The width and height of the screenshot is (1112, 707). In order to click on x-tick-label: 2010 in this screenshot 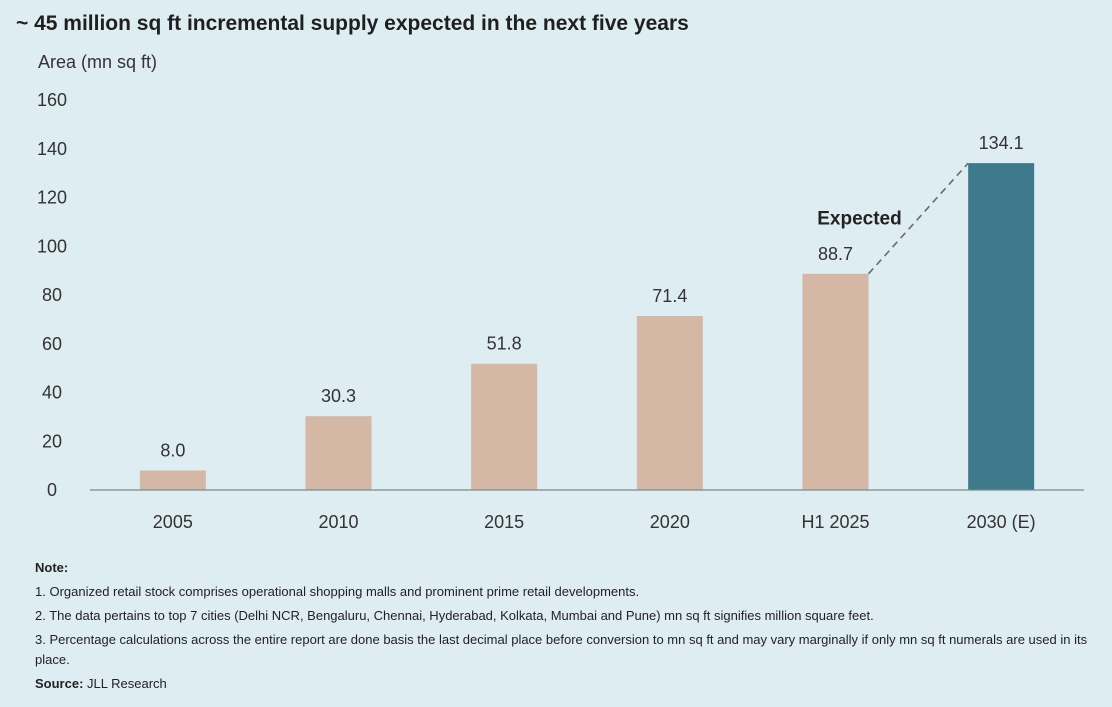, I will do `click(338, 522)`.